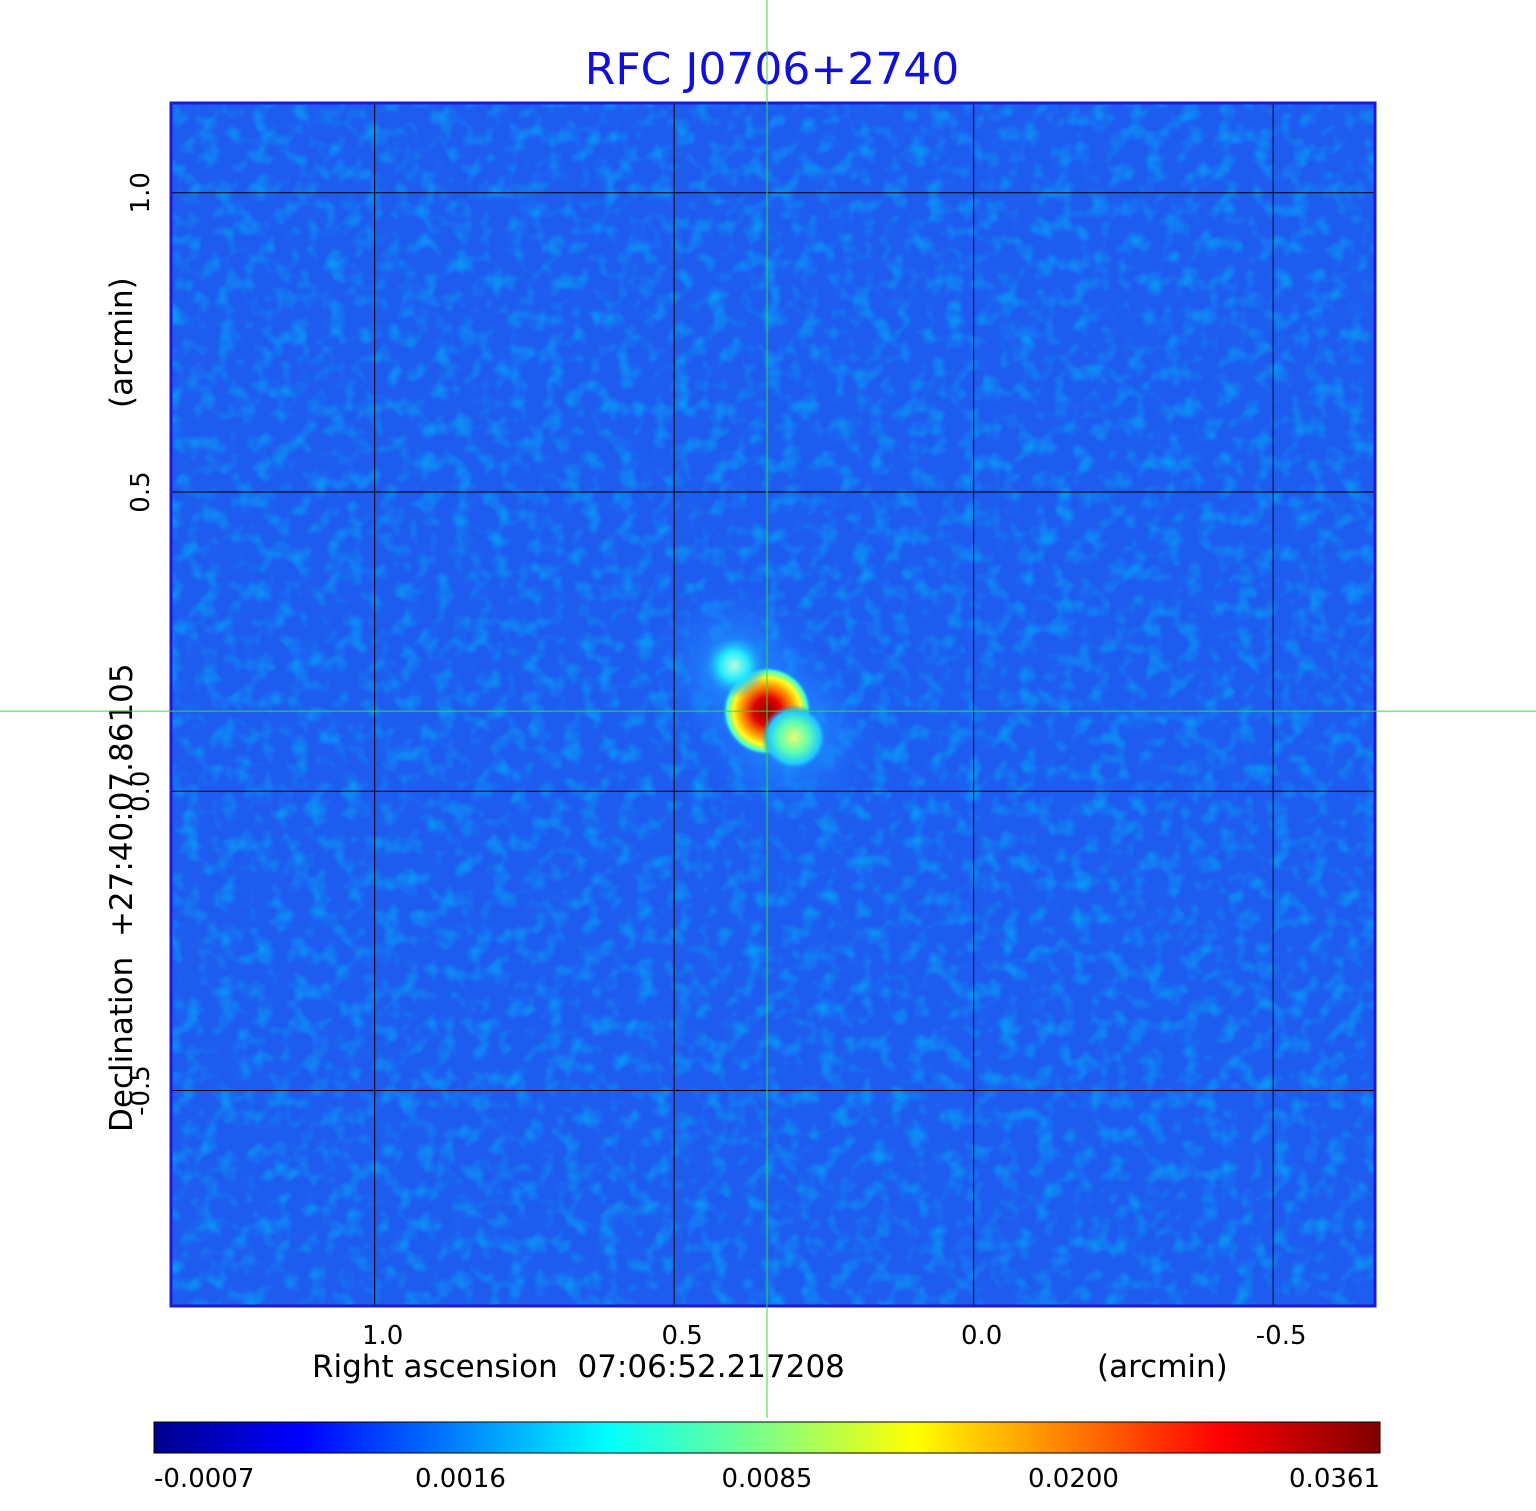  I want to click on source-southwest-component, so click(794, 737).